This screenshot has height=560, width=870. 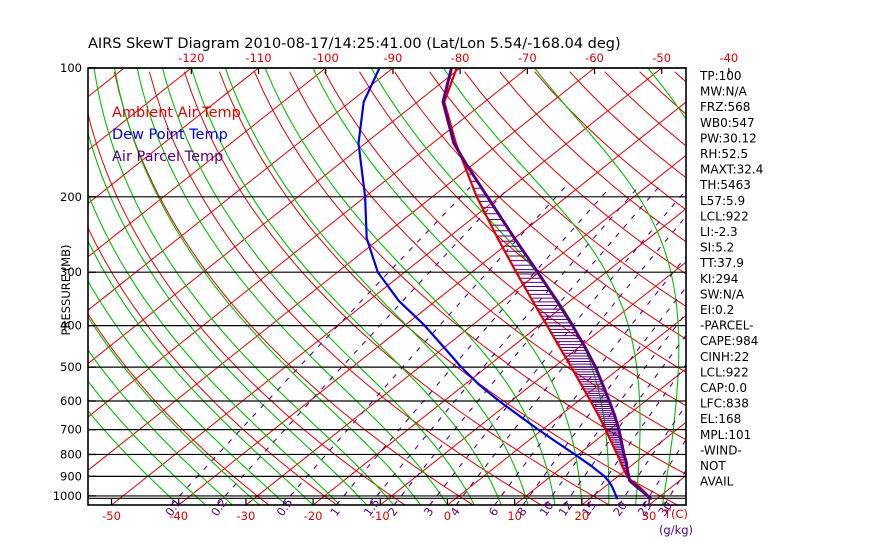 I want to click on index-lfc838: LFC:838, so click(x=724, y=404).